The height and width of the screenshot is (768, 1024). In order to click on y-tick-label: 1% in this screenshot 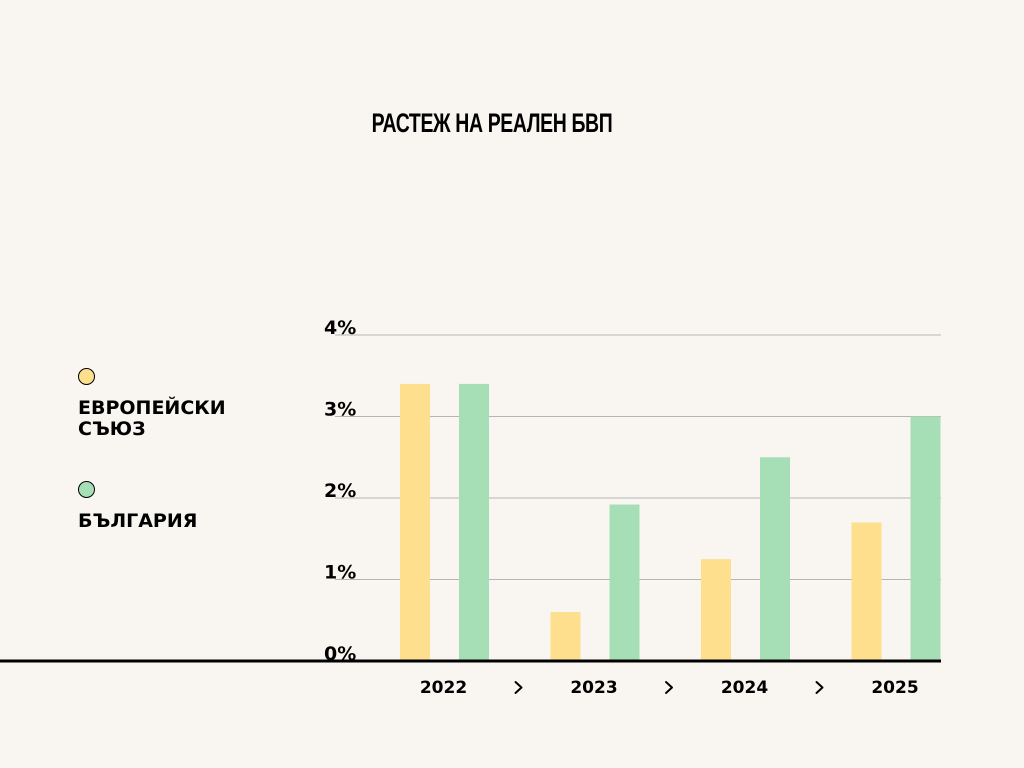, I will do `click(340, 573)`.